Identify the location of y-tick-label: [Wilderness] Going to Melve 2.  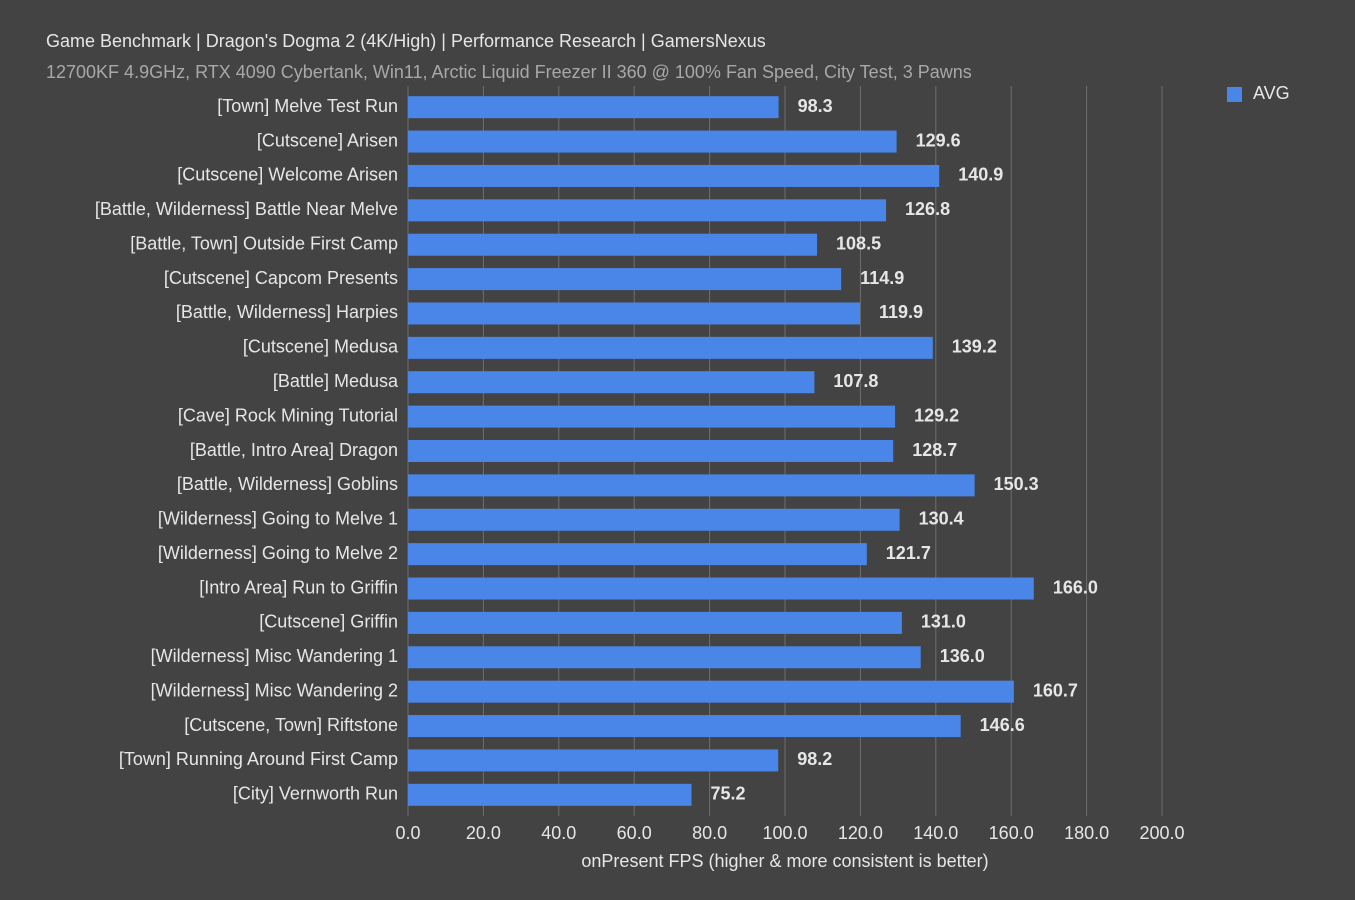
(278, 553).